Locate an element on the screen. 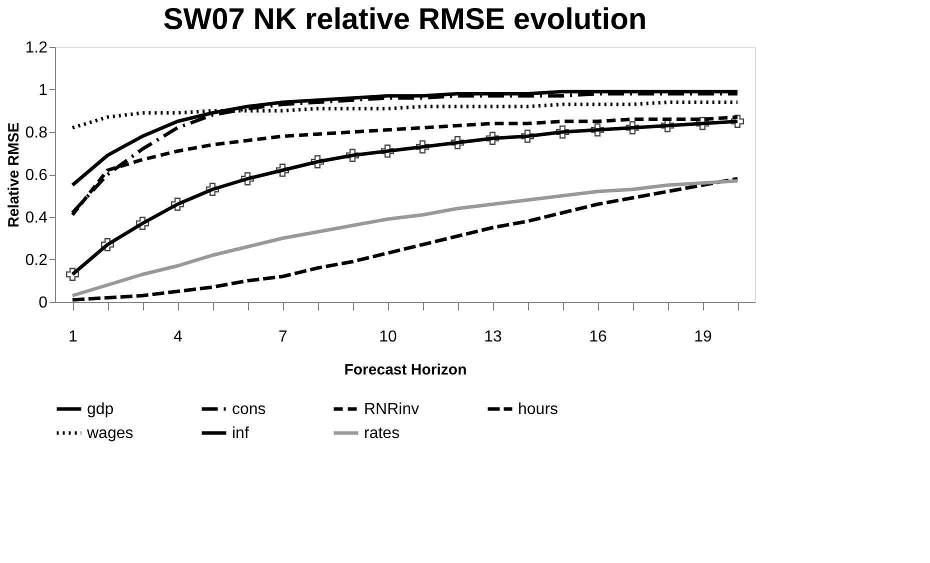  x-tick-label: 19 is located at coordinates (703, 337).